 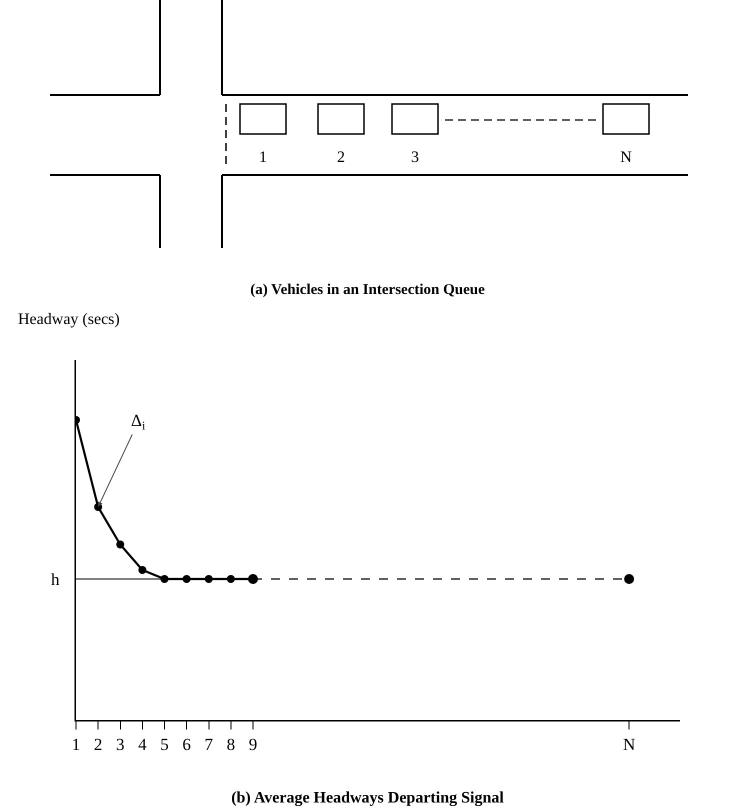 What do you see at coordinates (69, 319) in the screenshot?
I see `y-axis-title: Headway (secs)` at bounding box center [69, 319].